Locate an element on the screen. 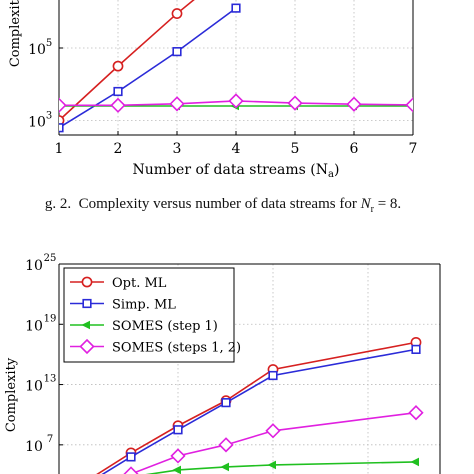 The width and height of the screenshot is (474, 474). y-tick-exponent: 7 is located at coordinates (50, 439).